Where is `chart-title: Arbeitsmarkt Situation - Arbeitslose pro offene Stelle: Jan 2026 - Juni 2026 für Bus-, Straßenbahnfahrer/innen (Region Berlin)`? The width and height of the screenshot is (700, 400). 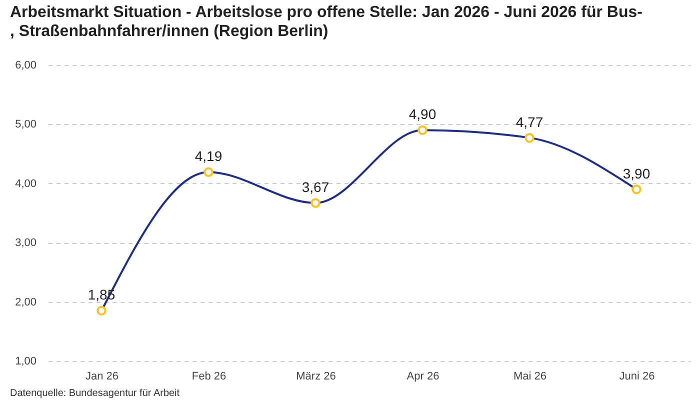 chart-title: Arbeitsmarkt Situation - Arbeitslose pro offene Stelle: Jan 2026 - Juni 2026 für Bus-, Straßenbahnfahrer/innen (Region Berlin) is located at coordinates (326, 22).